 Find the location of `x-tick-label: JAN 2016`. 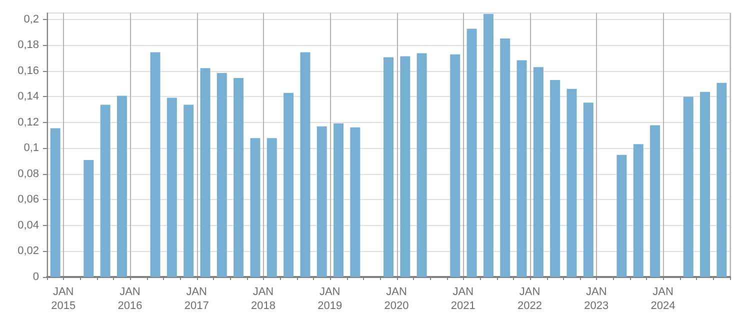

x-tick-label: JAN 2016 is located at coordinates (130, 299).